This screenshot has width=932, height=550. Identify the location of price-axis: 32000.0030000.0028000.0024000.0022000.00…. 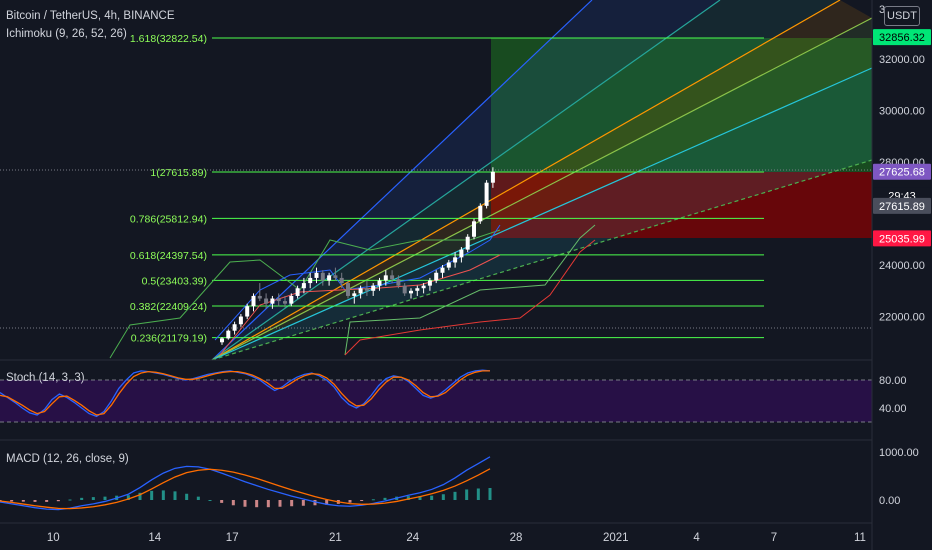
(898, 275).